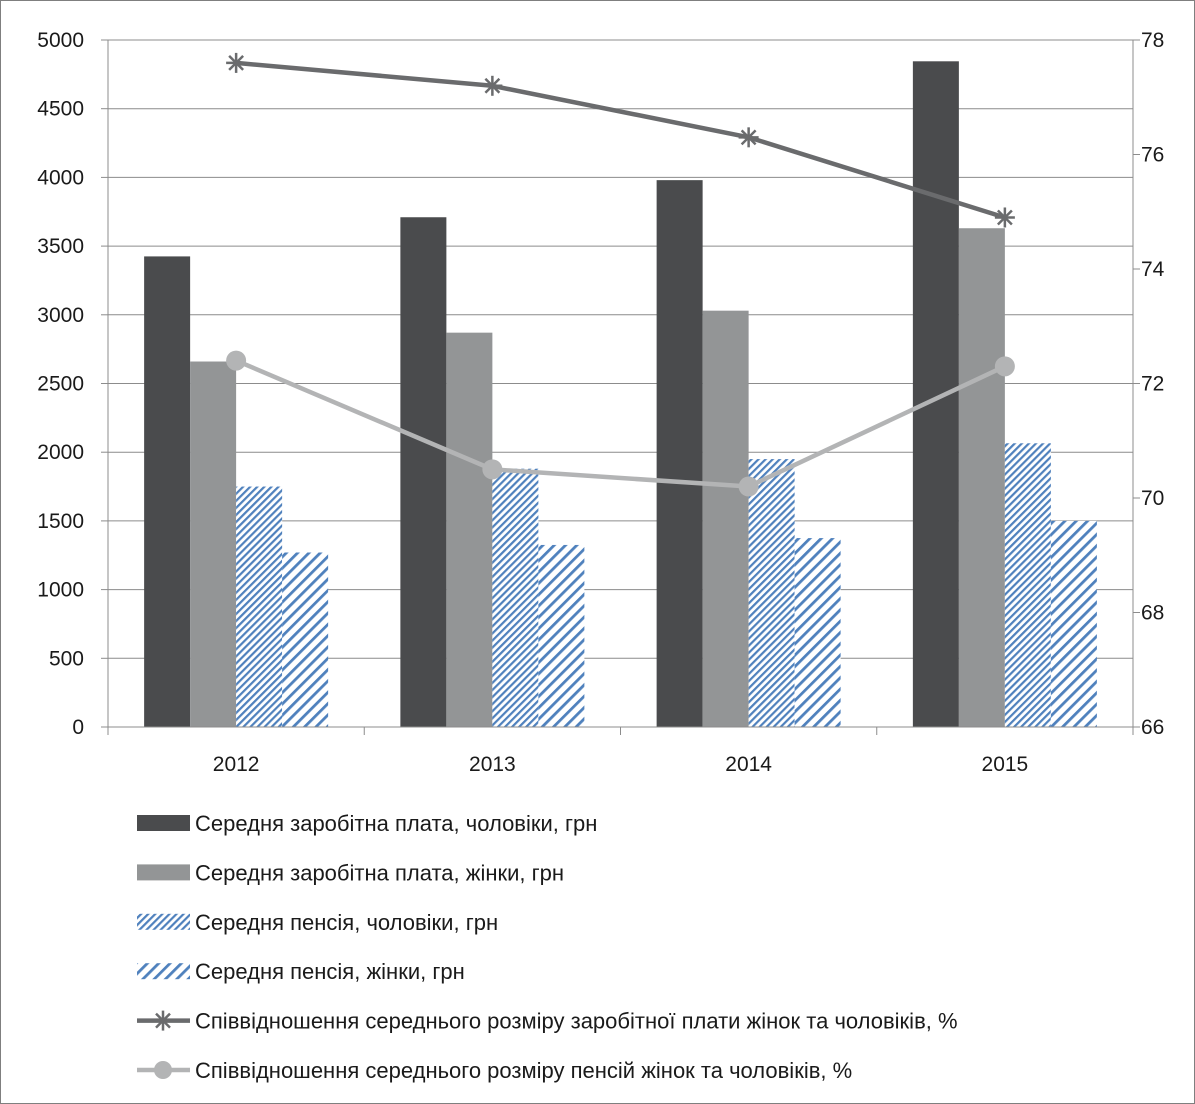  I want to click on legend-label: Середня заробітна плата, жінки, грн, so click(379, 872).